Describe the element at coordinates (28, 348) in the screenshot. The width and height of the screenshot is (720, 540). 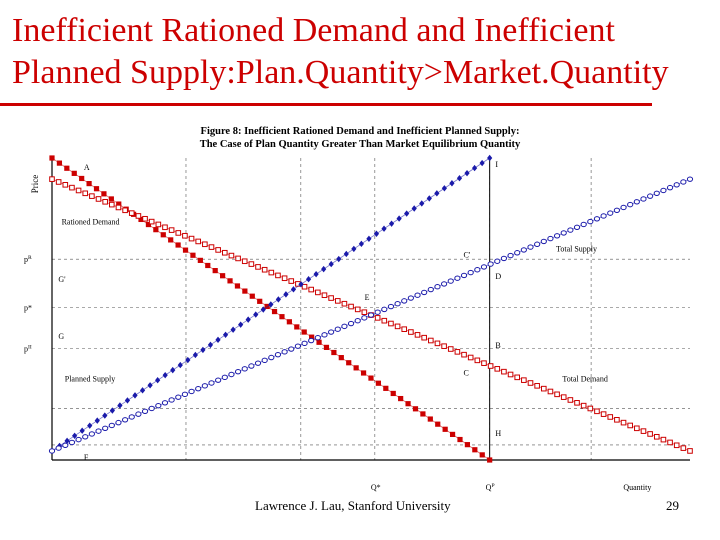
I see `y-tick-label: pII` at that location.